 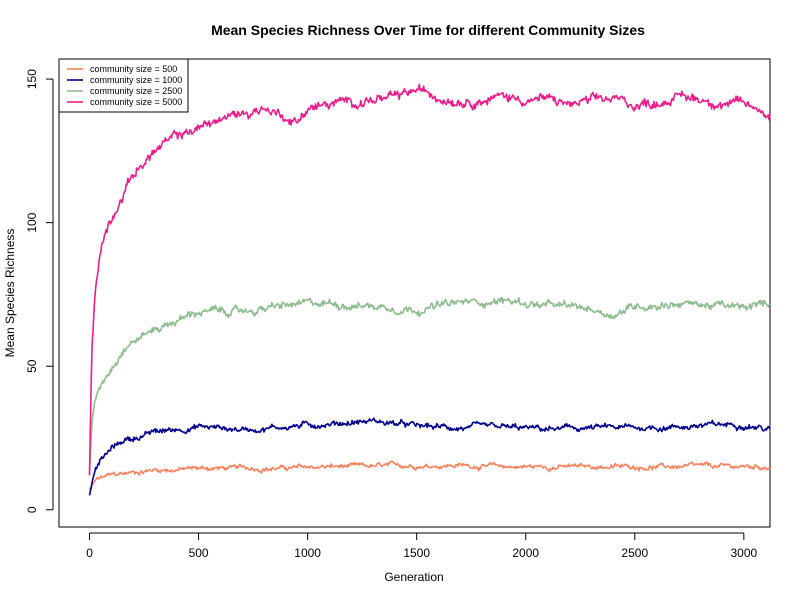 What do you see at coordinates (199, 553) in the screenshot?
I see `x-tick-label: 500` at bounding box center [199, 553].